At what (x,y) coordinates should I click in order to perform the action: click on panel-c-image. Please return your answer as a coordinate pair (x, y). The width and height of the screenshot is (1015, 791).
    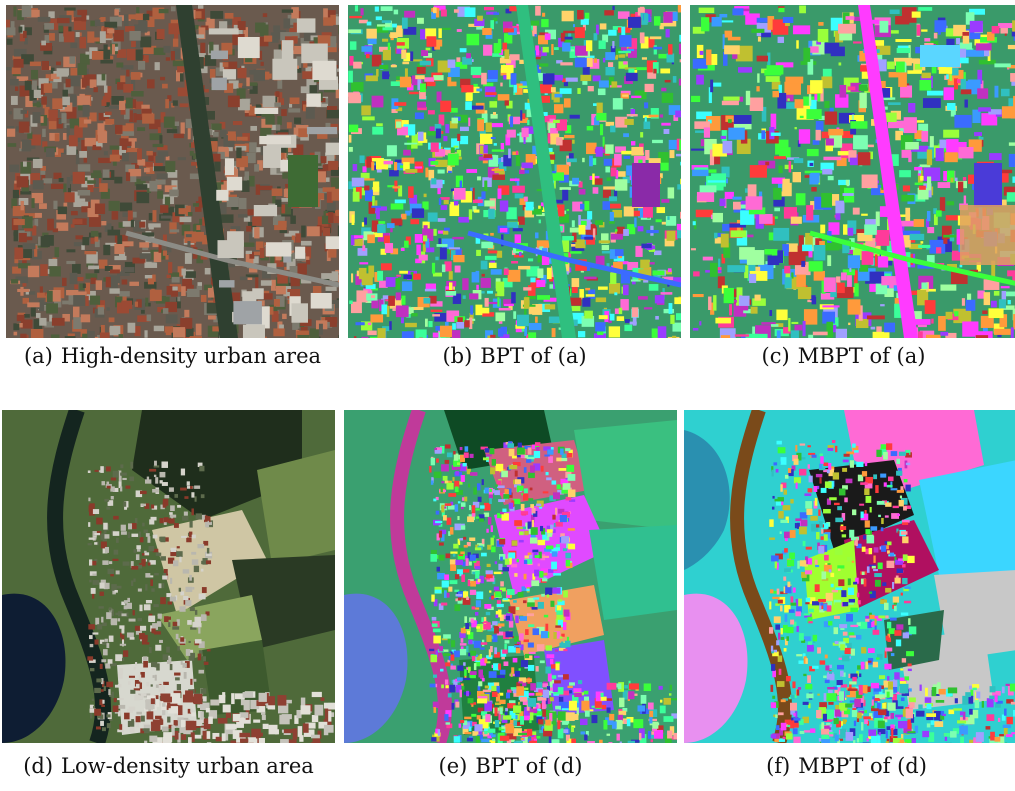
    Looking at the image, I should click on (852, 171).